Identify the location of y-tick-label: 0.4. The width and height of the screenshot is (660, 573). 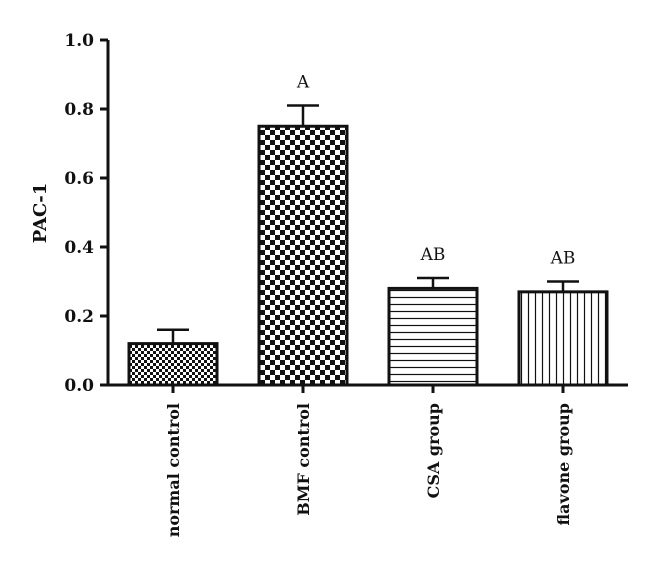
(79, 248).